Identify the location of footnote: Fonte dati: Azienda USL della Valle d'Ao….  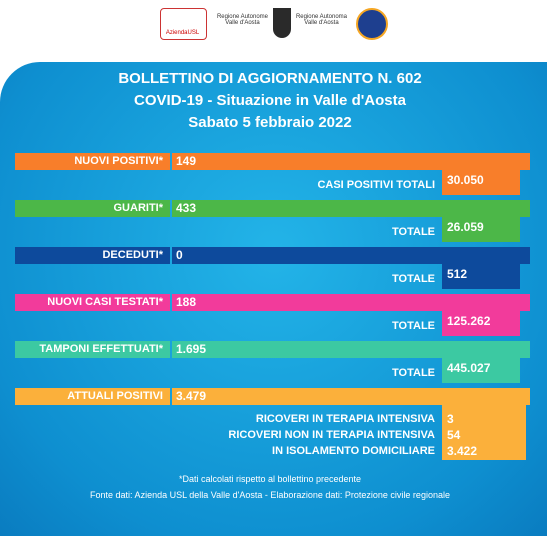
(270, 495).